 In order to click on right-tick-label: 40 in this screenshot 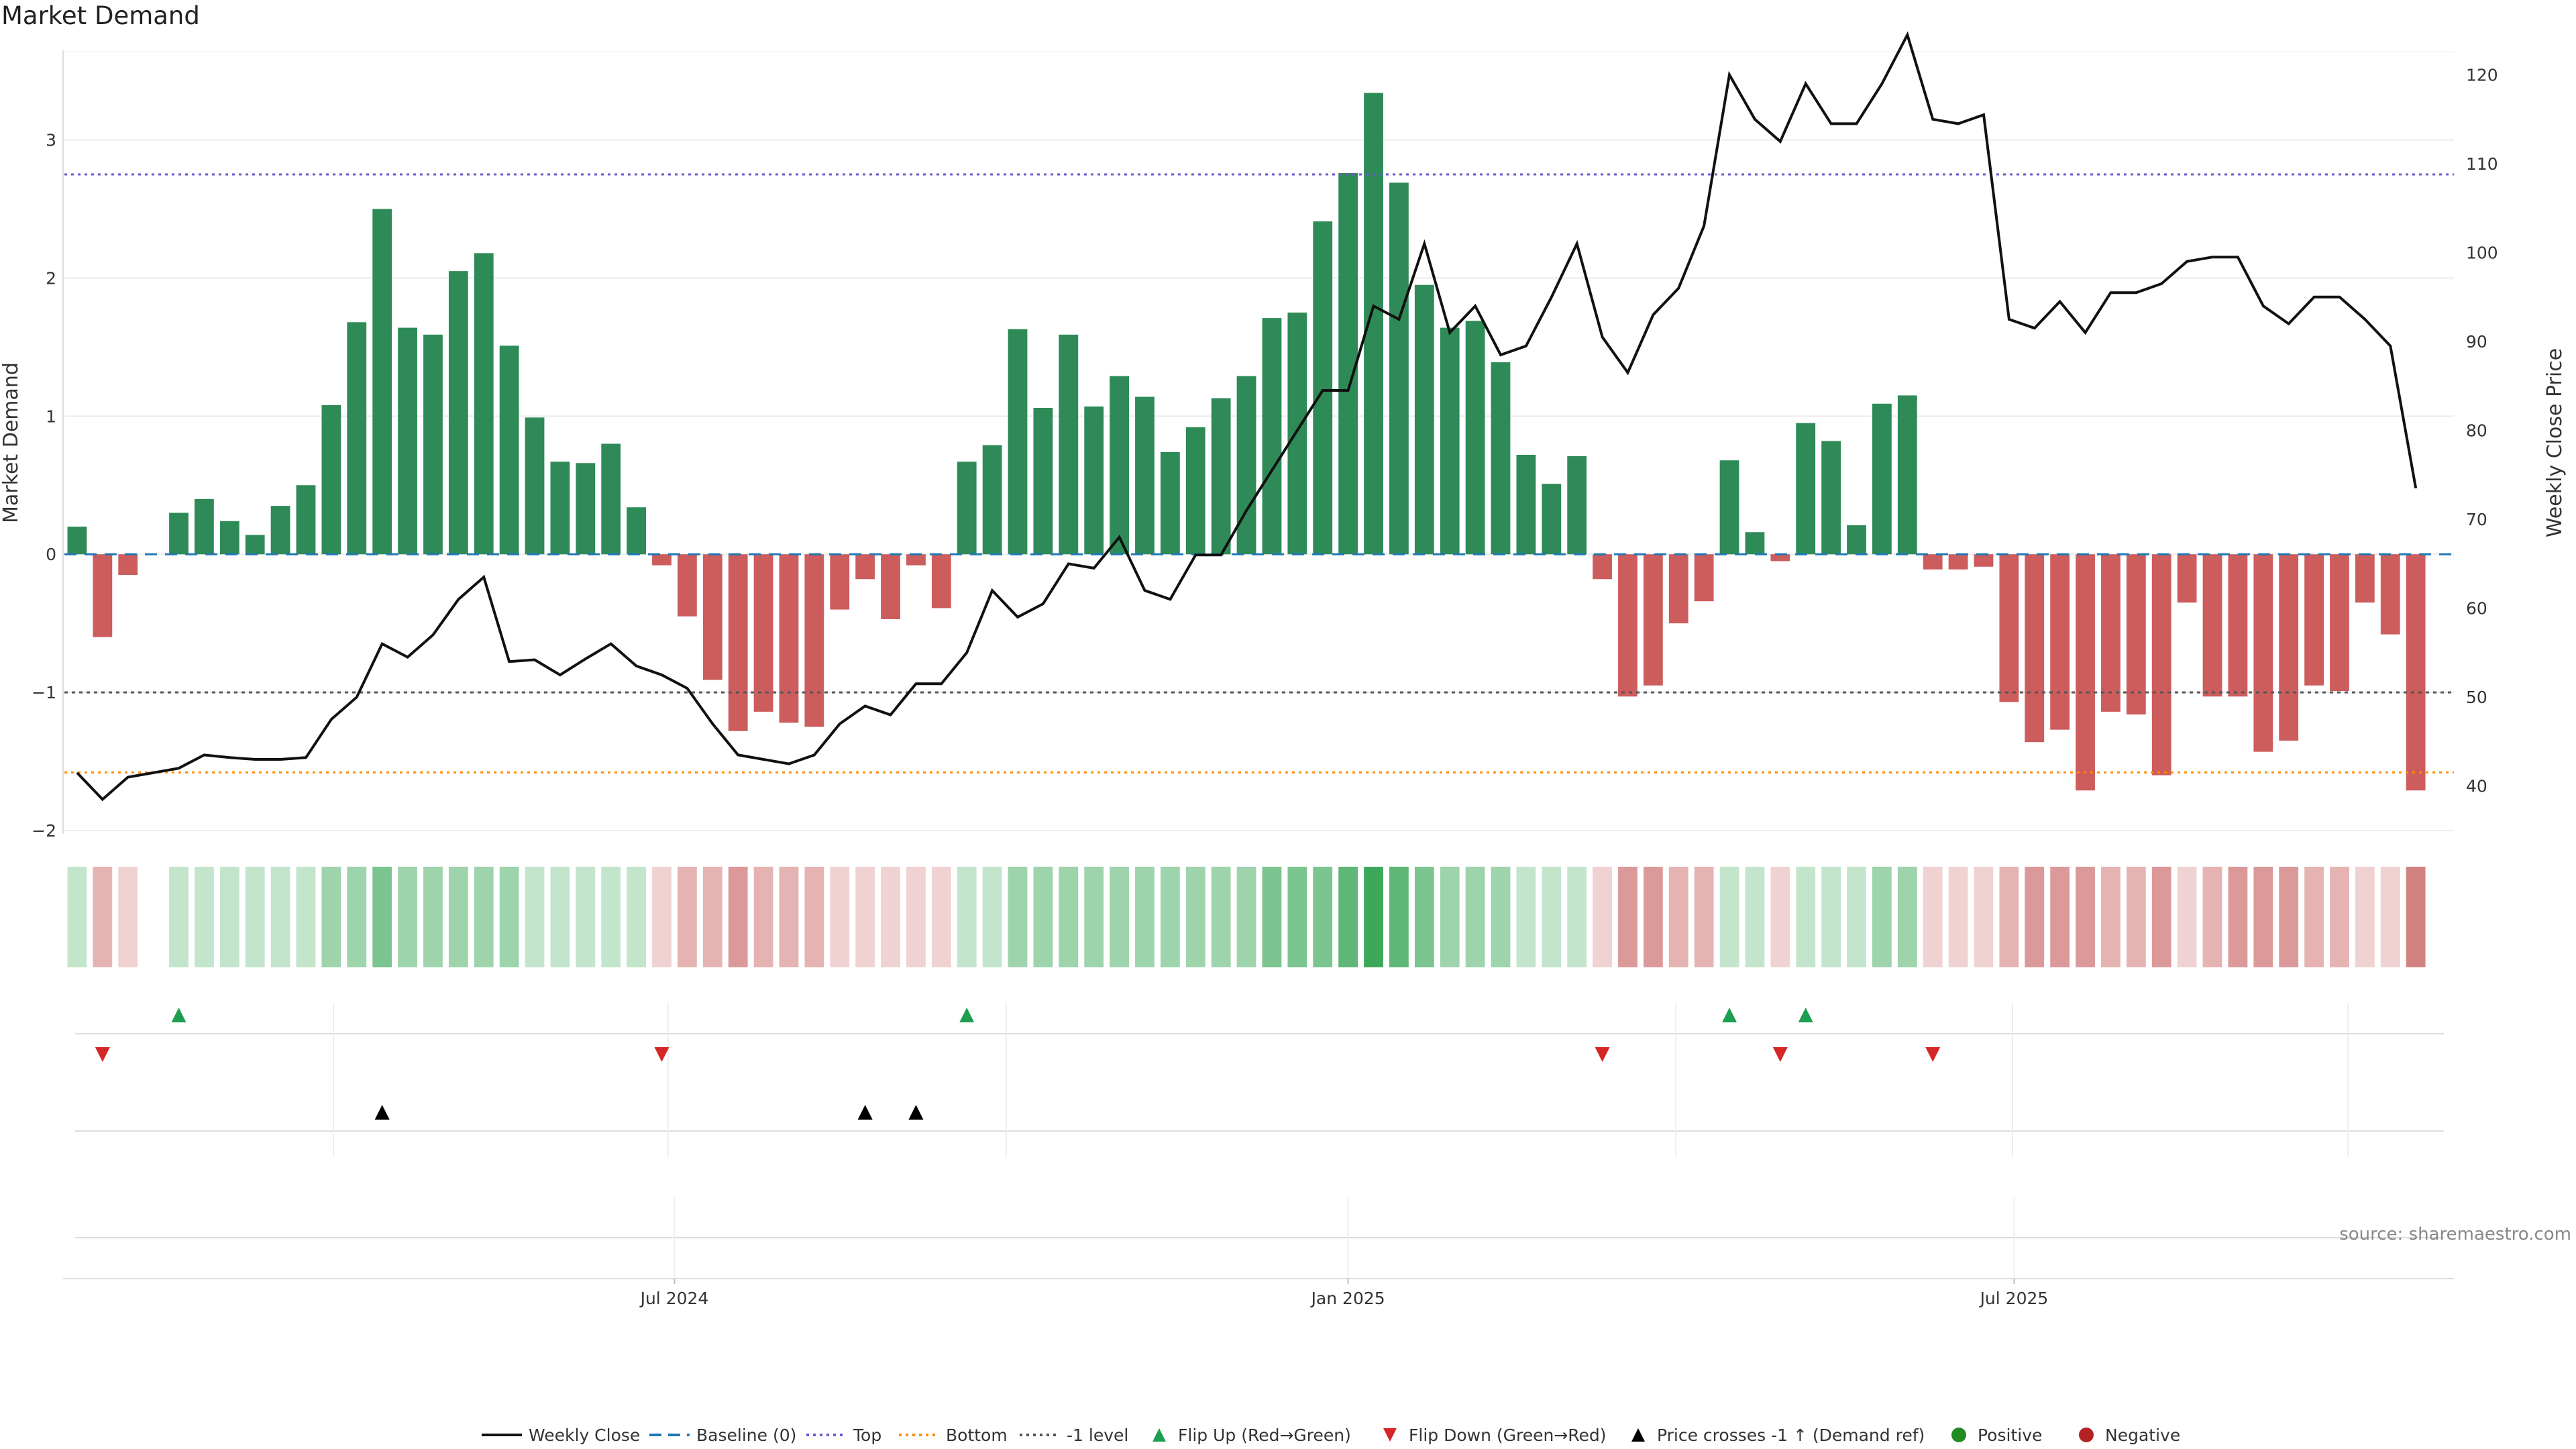, I will do `click(2476, 786)`.